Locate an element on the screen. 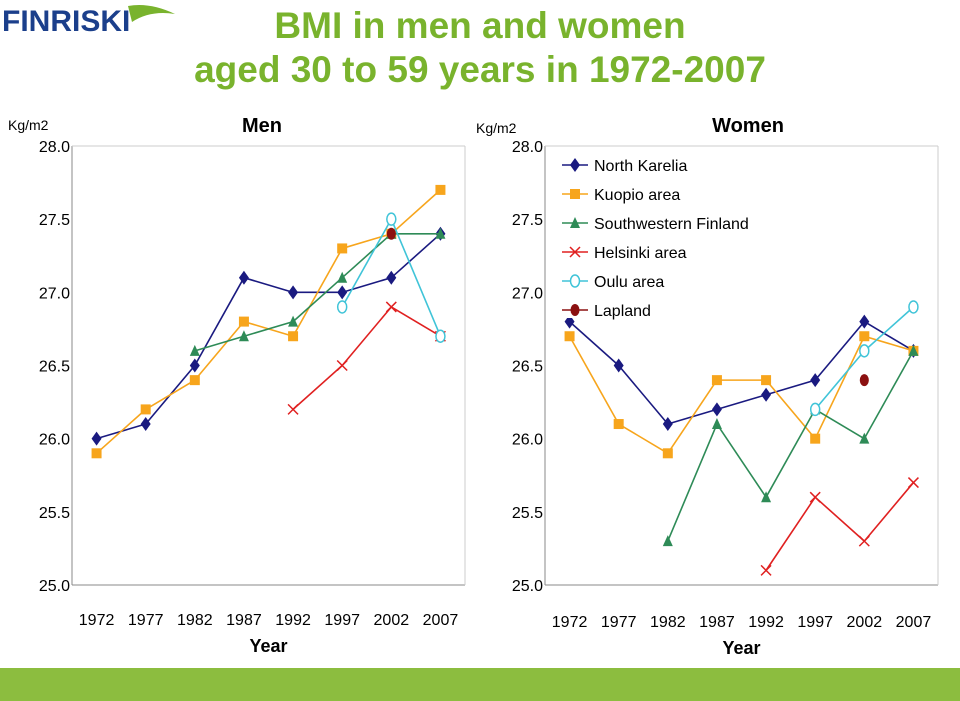 This screenshot has height=701, width=960. y-tick-label: 25.0 is located at coordinates (527, 586).